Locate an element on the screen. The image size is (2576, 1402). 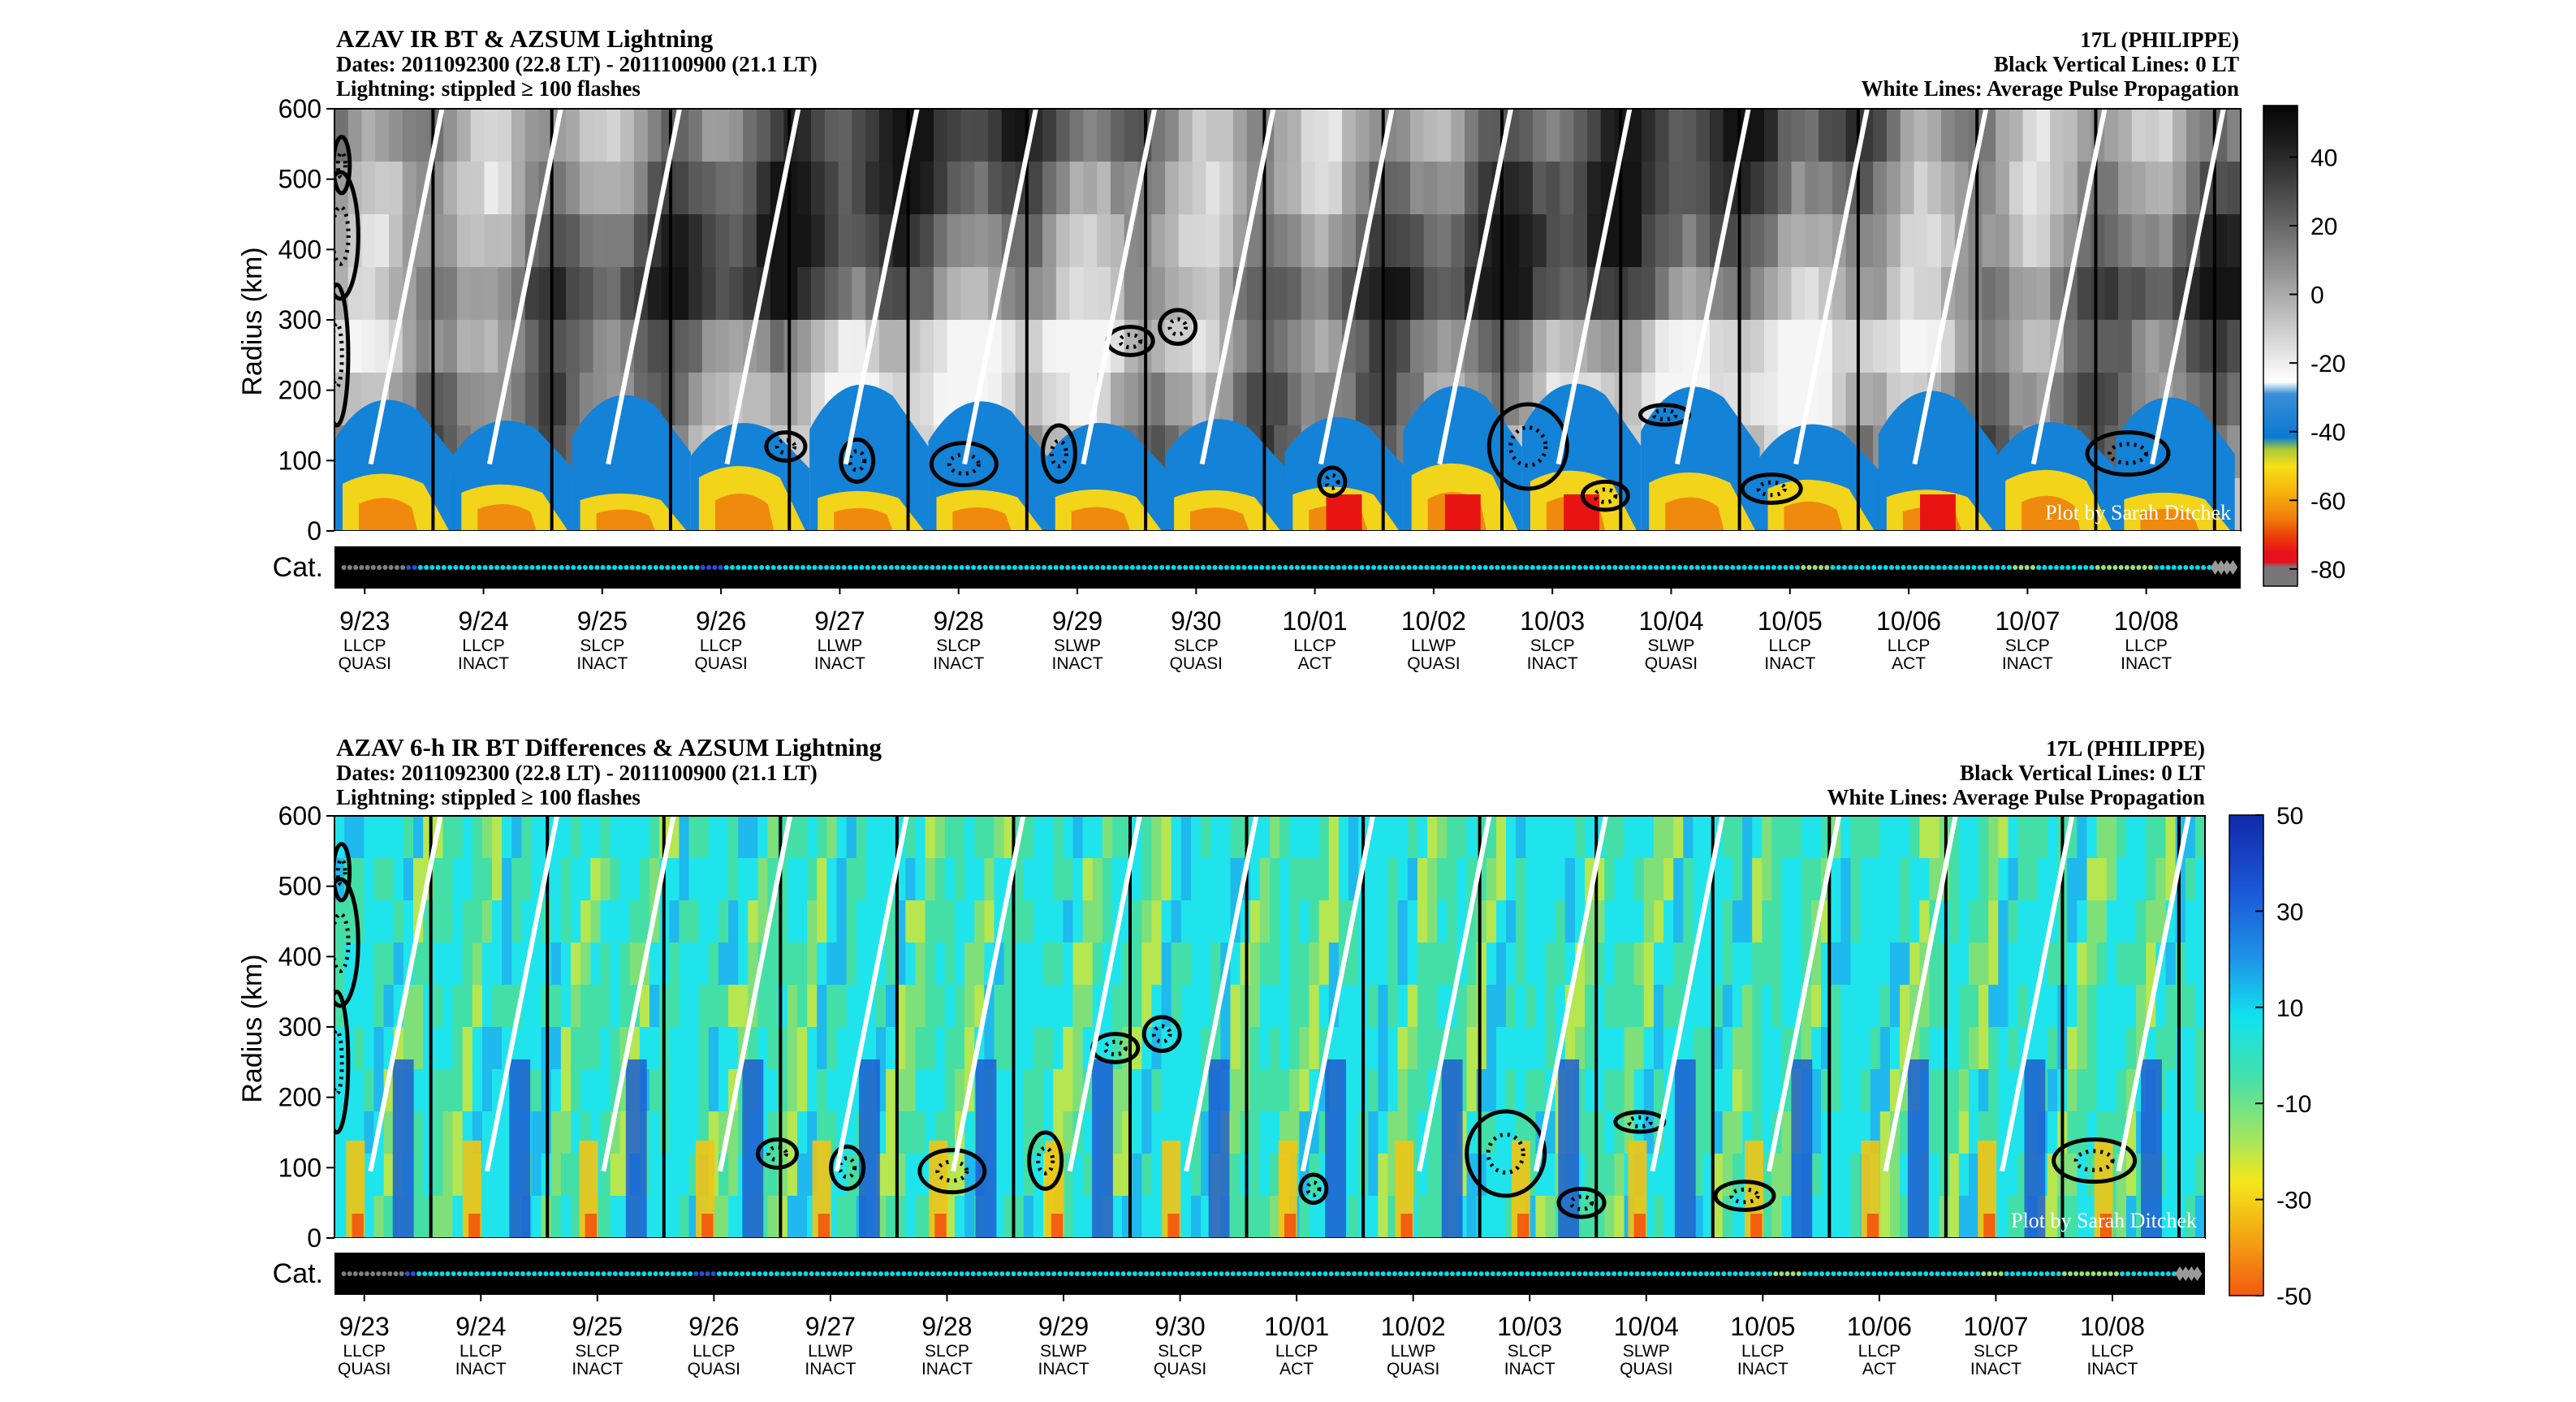
date-label: 9/24 is located at coordinates (481, 1326).